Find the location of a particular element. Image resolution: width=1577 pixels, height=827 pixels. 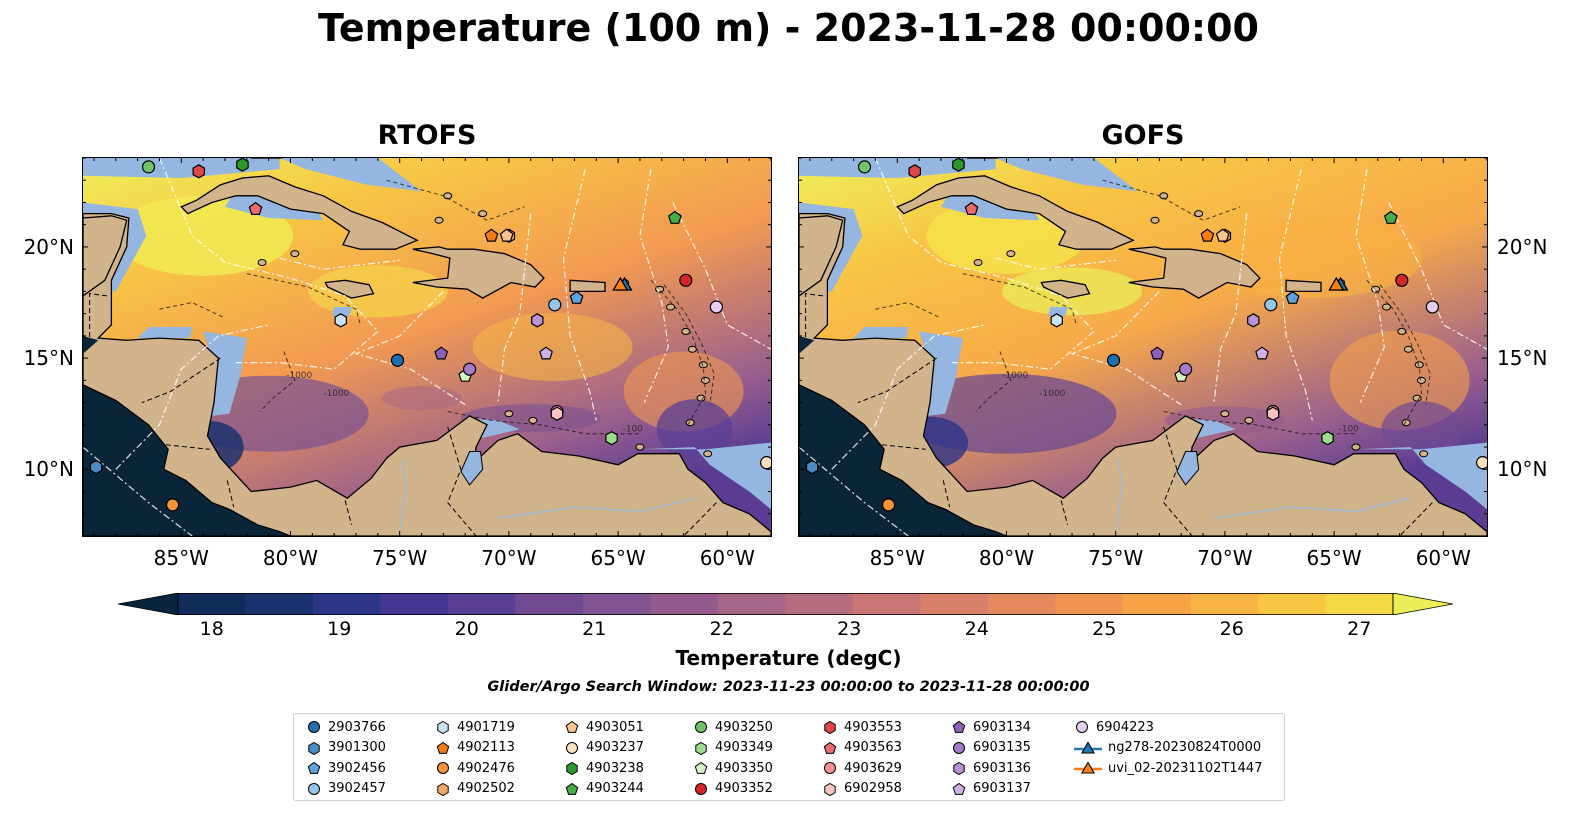

legend-item-label: 4903051 is located at coordinates (615, 727).